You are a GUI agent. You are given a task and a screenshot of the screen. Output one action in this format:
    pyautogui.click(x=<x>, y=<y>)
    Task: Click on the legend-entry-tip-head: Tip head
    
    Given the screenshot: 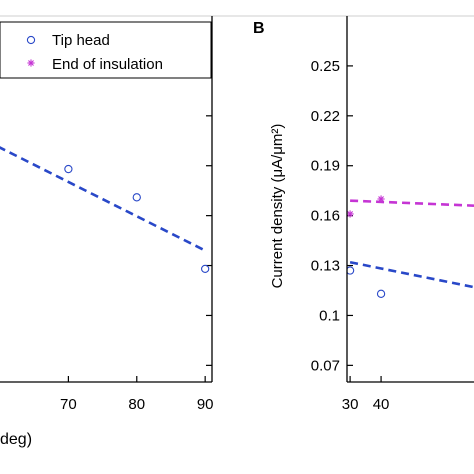 What is the action you would take?
    pyautogui.click(x=81, y=40)
    